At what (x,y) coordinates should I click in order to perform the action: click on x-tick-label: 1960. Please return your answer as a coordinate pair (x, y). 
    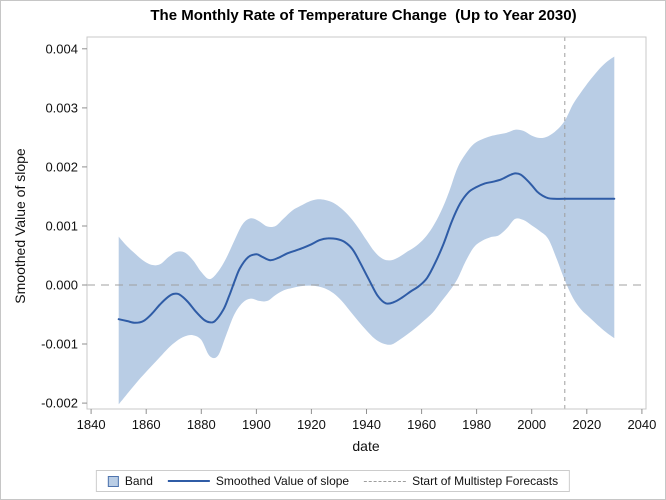
    Looking at the image, I should click on (421, 424).